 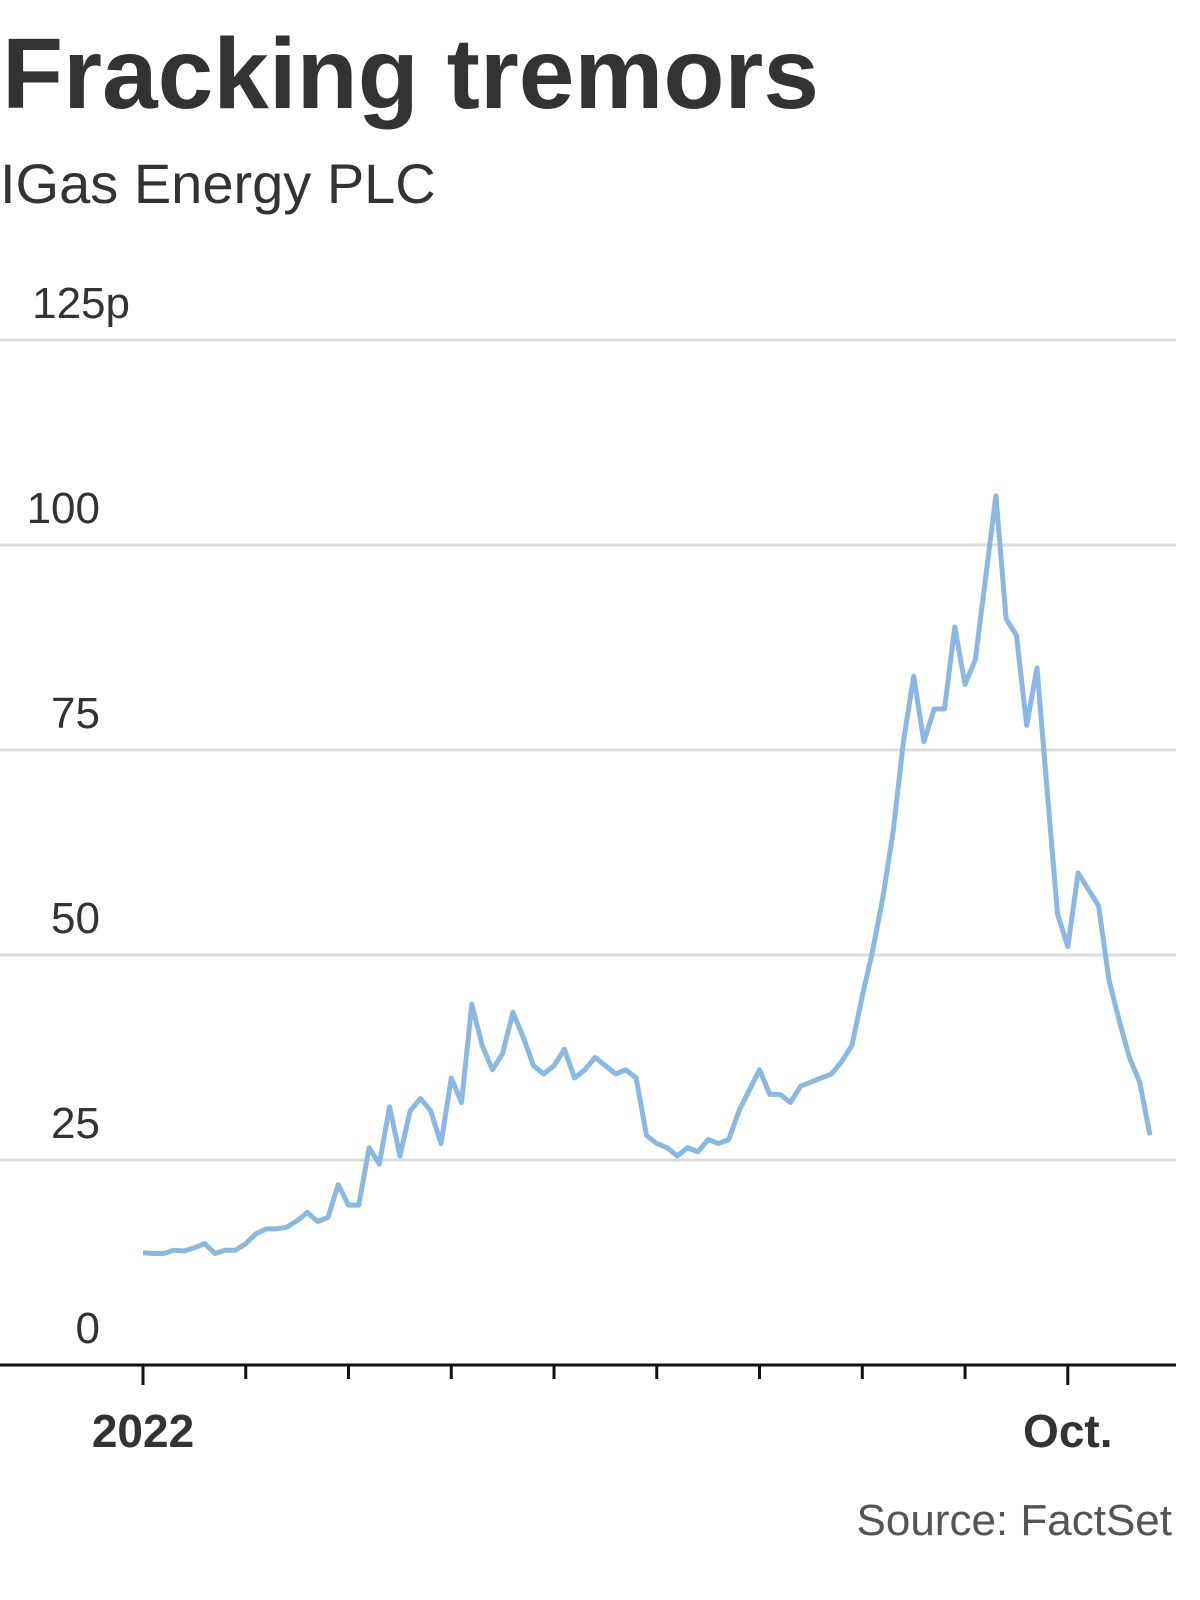 I want to click on y-tick-label: 75, so click(x=75, y=713).